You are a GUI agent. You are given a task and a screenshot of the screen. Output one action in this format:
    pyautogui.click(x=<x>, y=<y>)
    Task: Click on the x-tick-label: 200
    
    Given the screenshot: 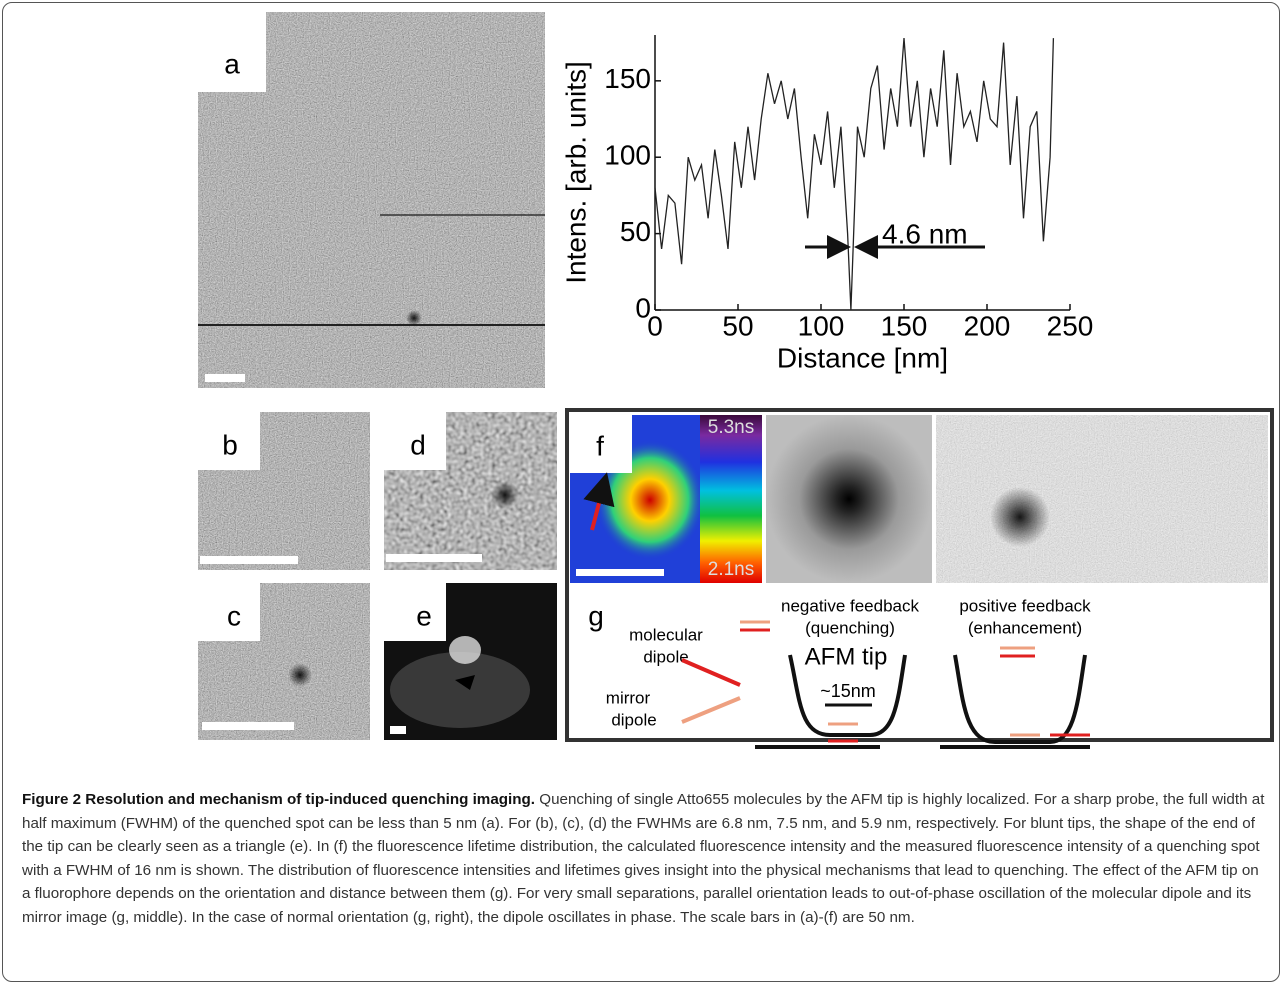 What is the action you would take?
    pyautogui.click(x=987, y=325)
    